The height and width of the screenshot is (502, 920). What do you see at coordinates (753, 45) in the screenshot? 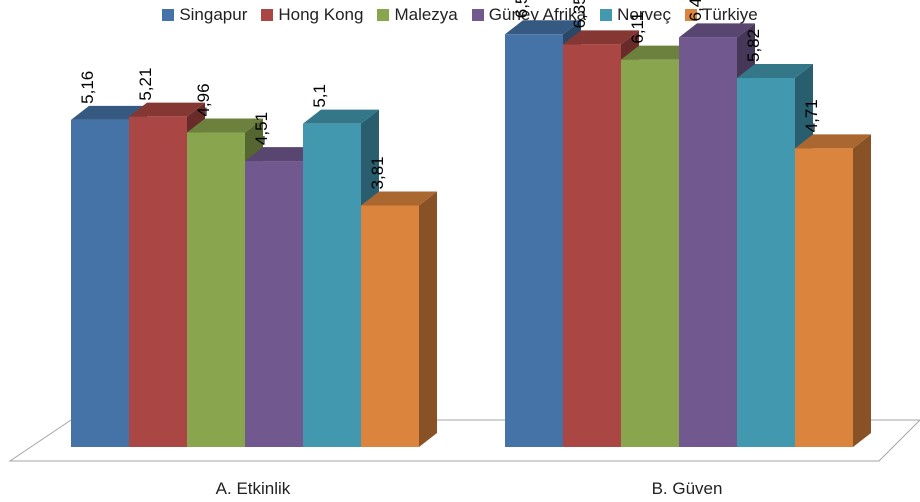
I see `data-label: 5,82` at bounding box center [753, 45].